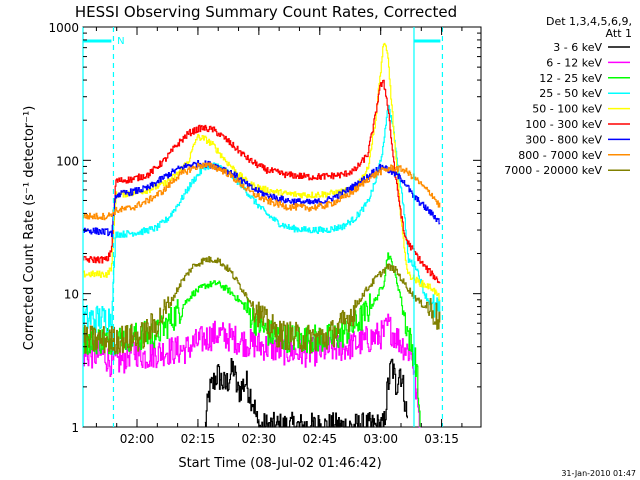  I want to click on x-tick-label-5: 03:15, so click(441, 439).